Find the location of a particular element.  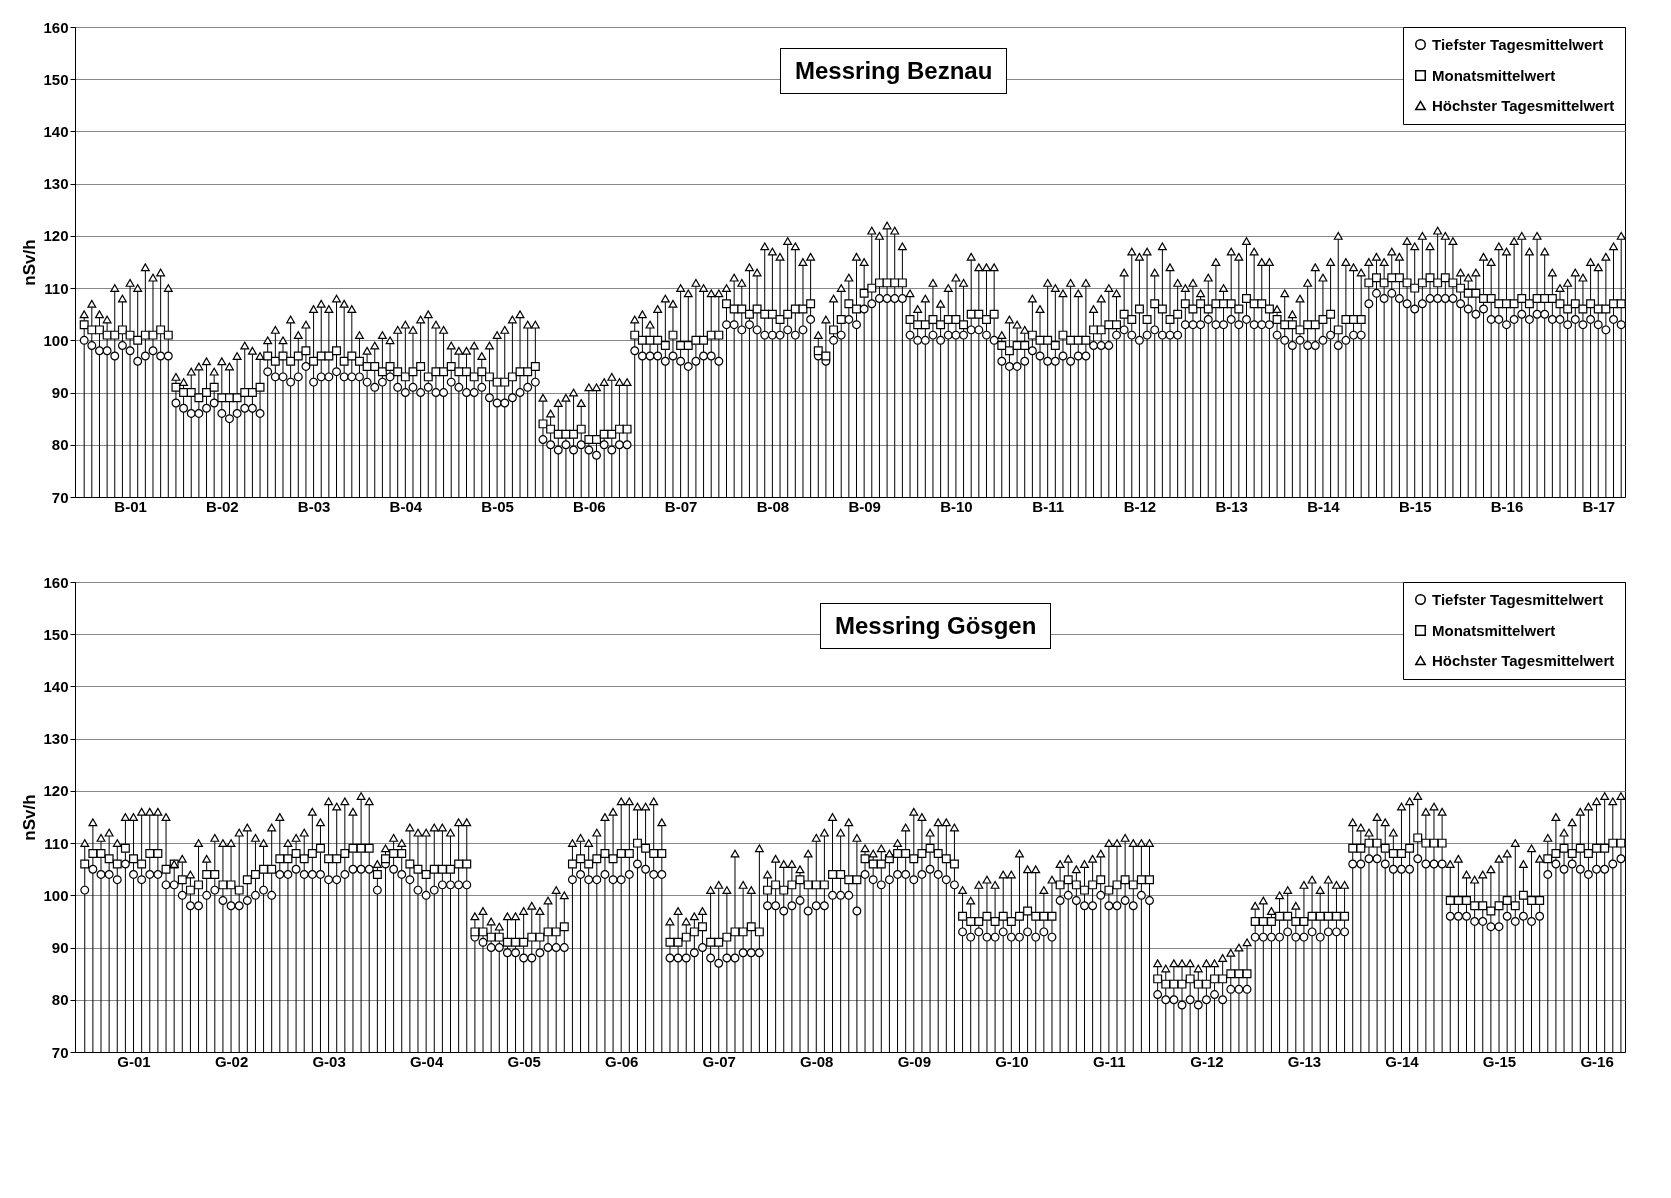

x-tick-label: B-13 is located at coordinates (1231, 506).